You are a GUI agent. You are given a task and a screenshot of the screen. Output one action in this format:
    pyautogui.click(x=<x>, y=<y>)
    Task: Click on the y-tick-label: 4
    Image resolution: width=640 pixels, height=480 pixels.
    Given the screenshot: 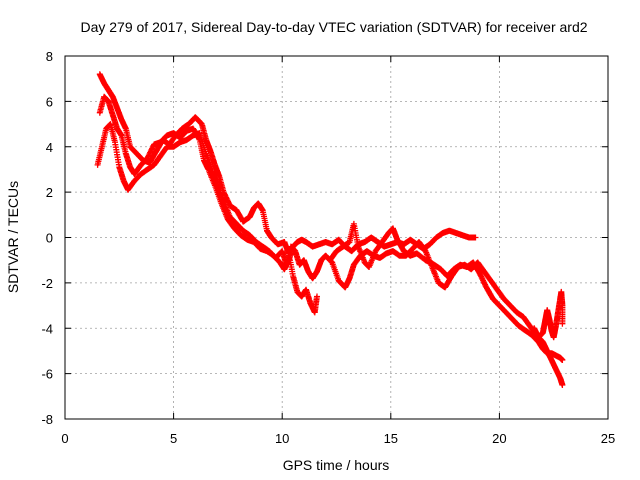 What is the action you would take?
    pyautogui.click(x=49, y=147)
    